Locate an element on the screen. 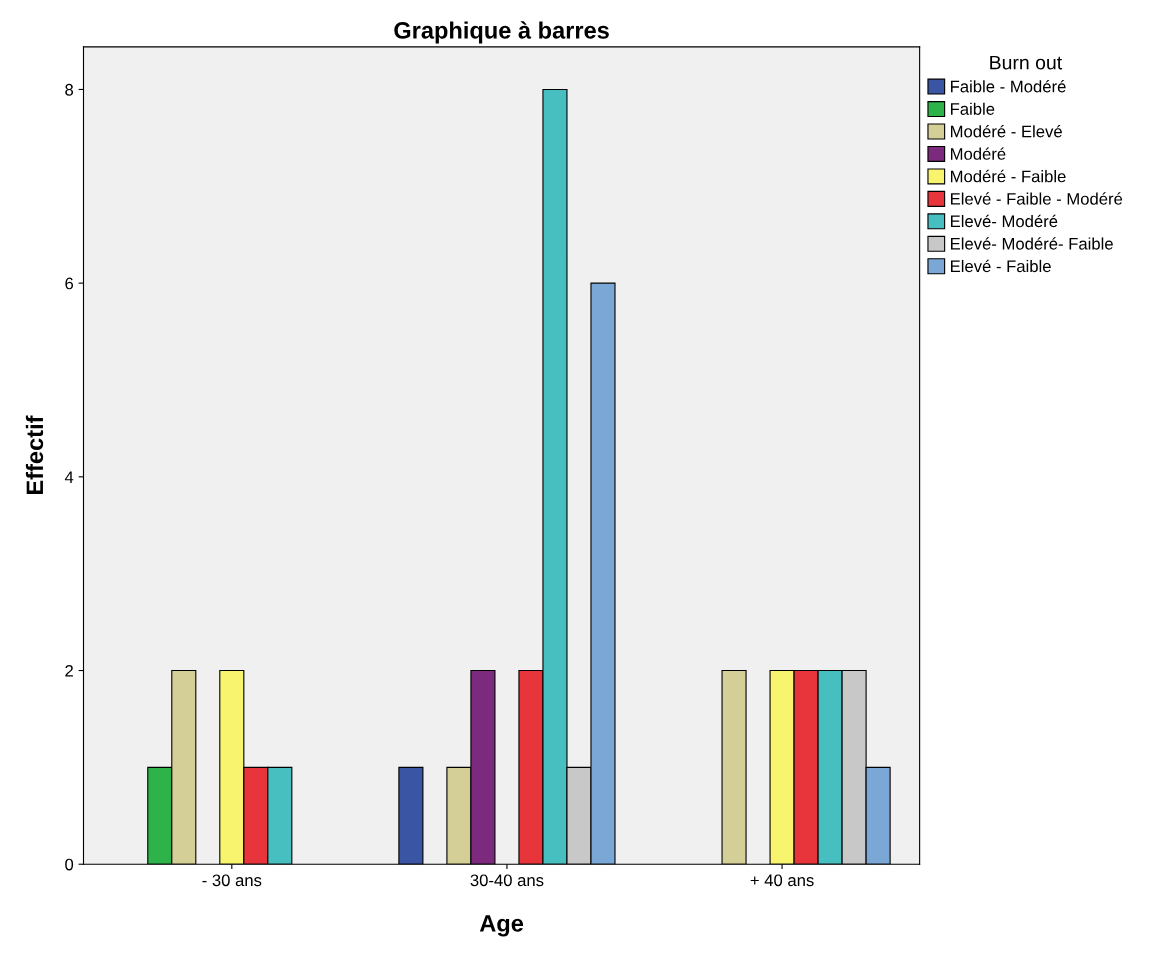 The image size is (1176, 956). legend-label: Faible is located at coordinates (973, 108).